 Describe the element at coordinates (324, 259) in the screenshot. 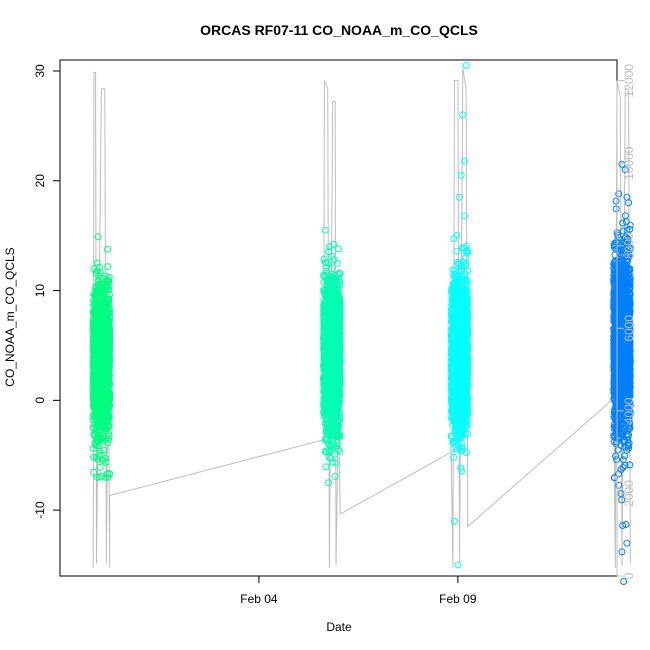

I see `data-point-RF08` at that location.